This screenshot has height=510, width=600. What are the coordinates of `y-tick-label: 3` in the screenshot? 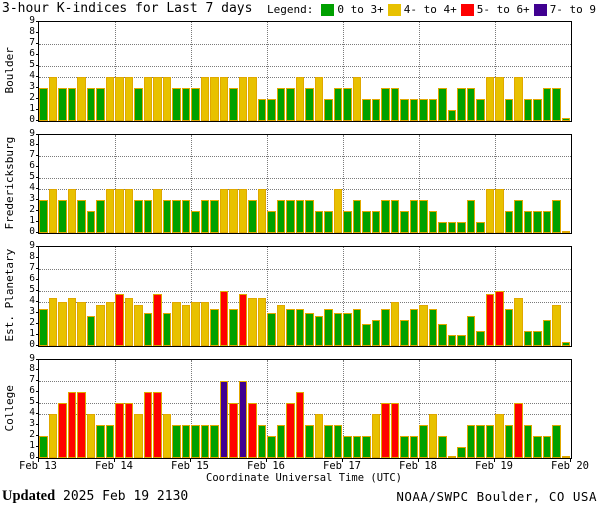 It's located at (32, 311).